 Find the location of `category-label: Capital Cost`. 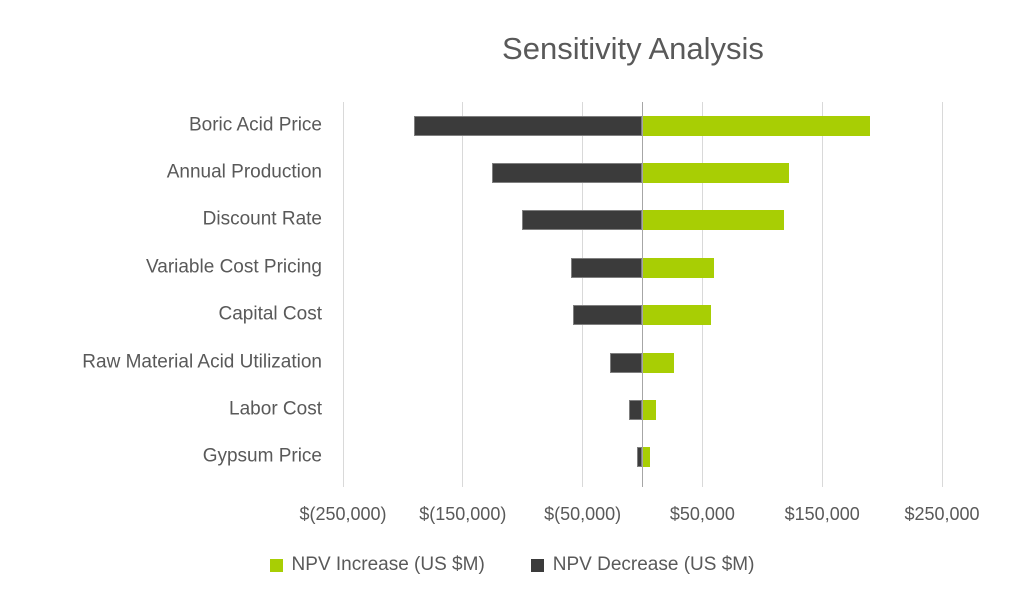

category-label: Capital Cost is located at coordinates (270, 314).